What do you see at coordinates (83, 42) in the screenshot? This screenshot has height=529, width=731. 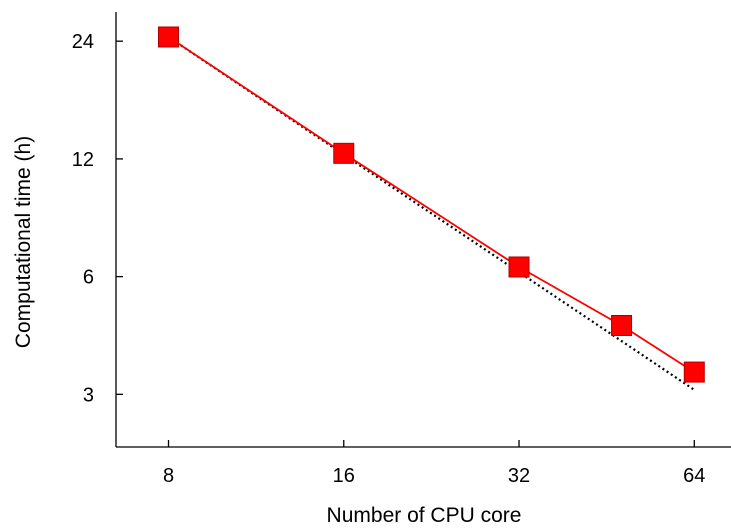 I see `y-tick-label: 24` at bounding box center [83, 42].